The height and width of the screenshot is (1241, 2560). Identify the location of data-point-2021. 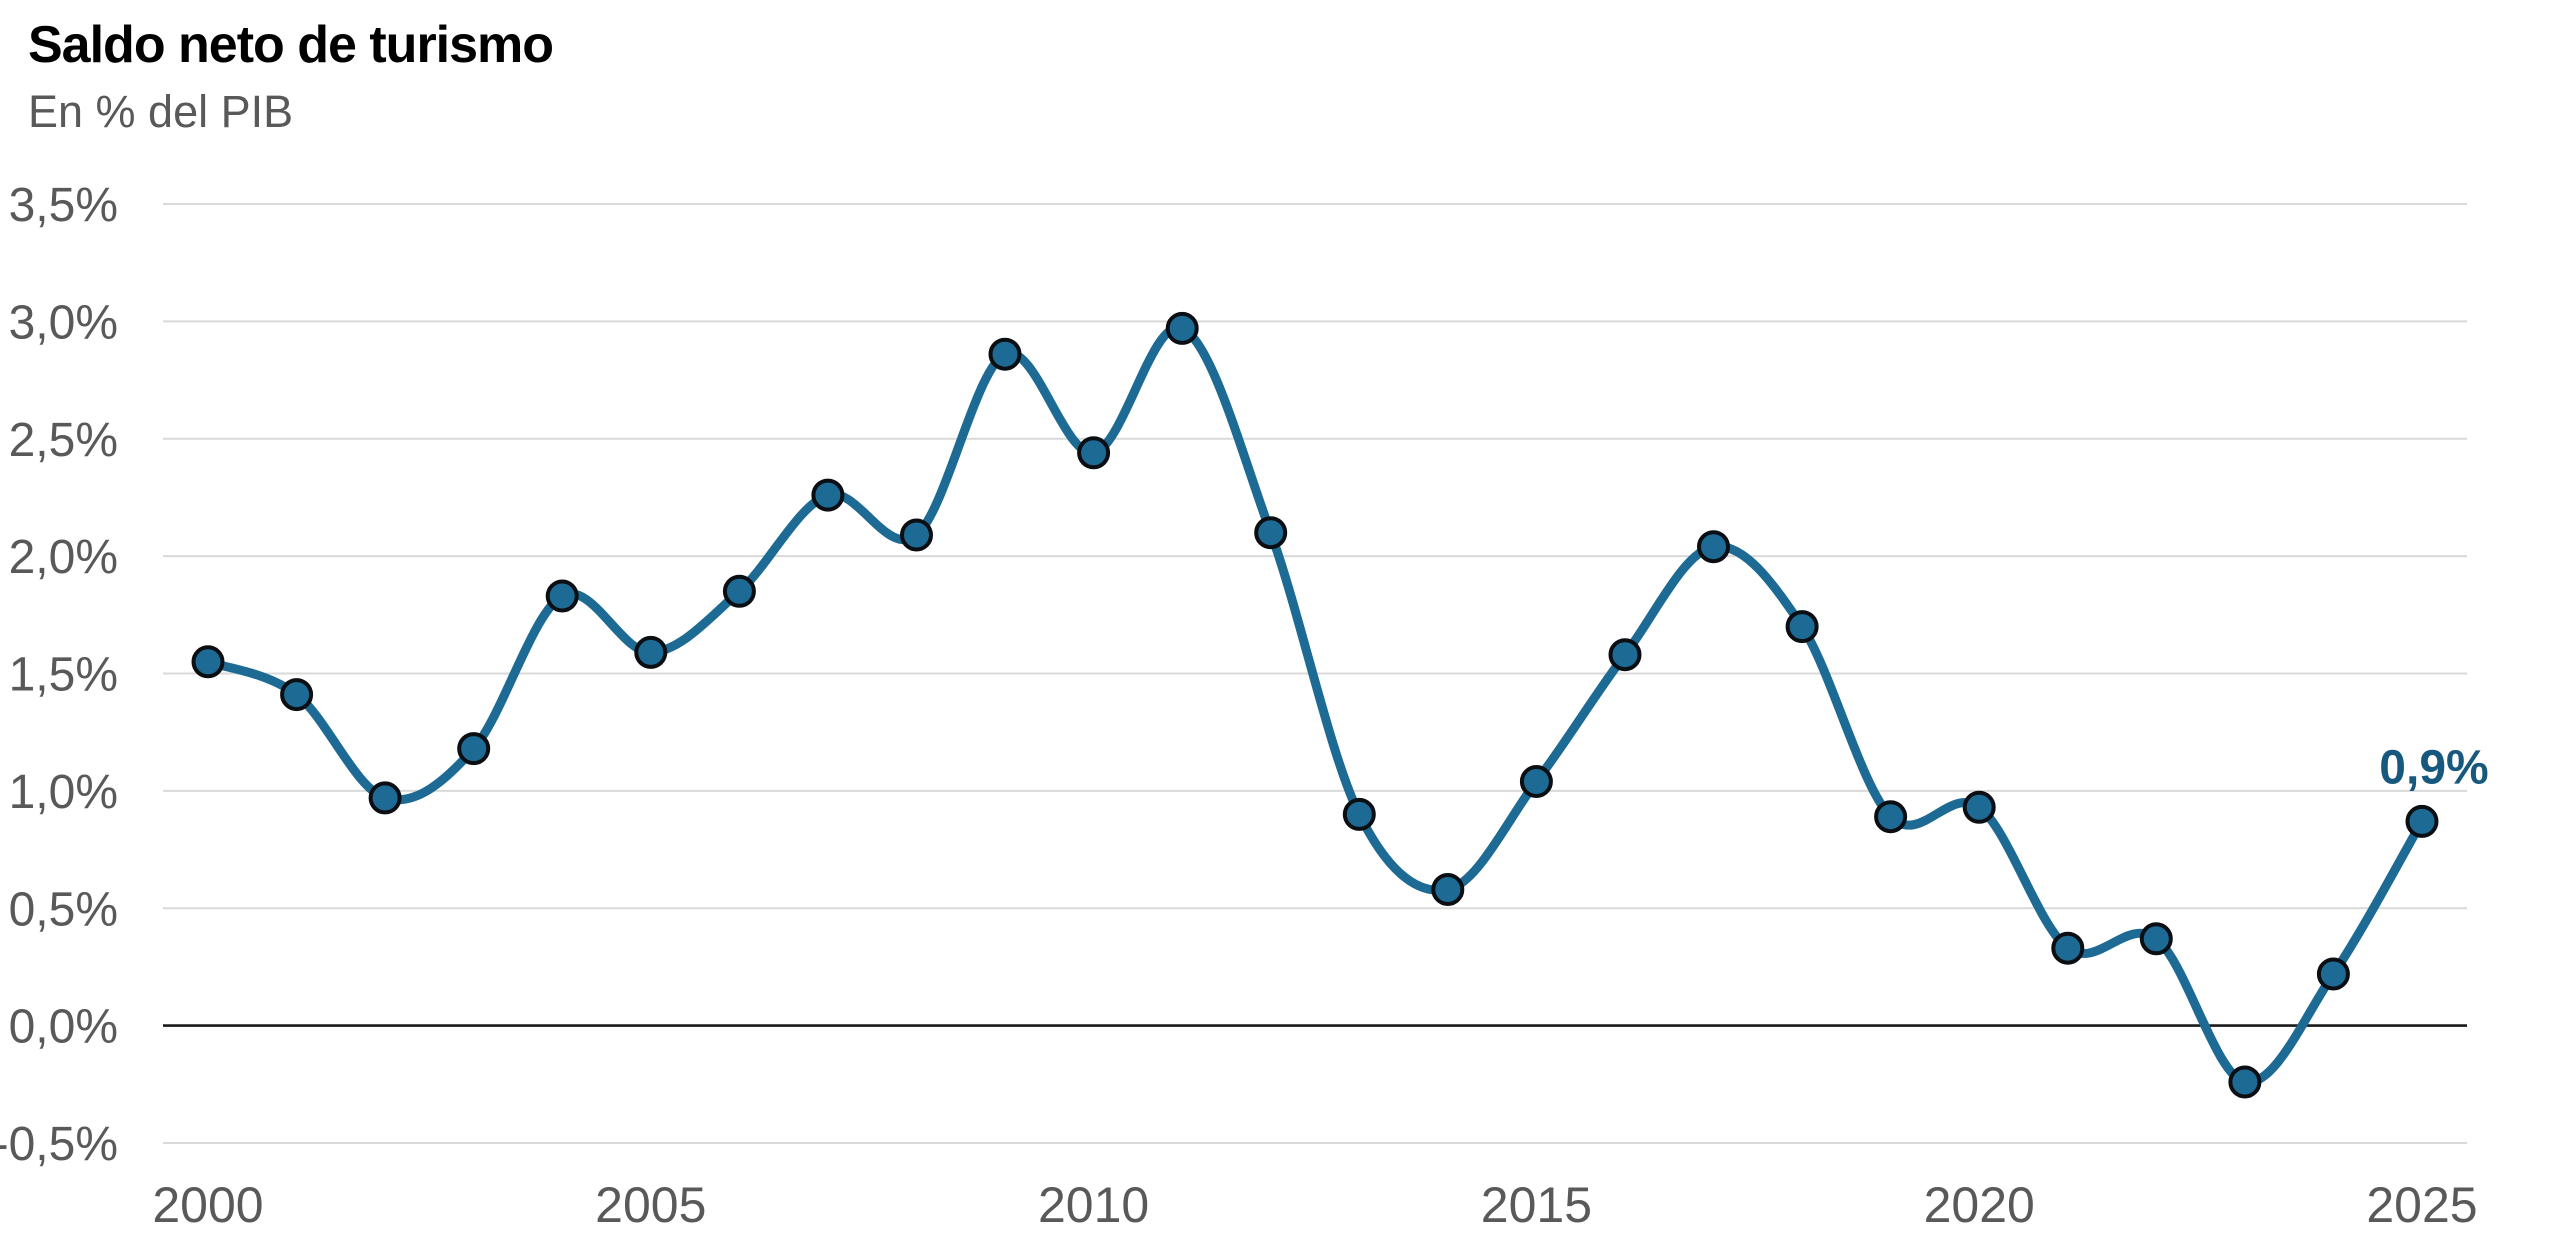
(2068, 948).